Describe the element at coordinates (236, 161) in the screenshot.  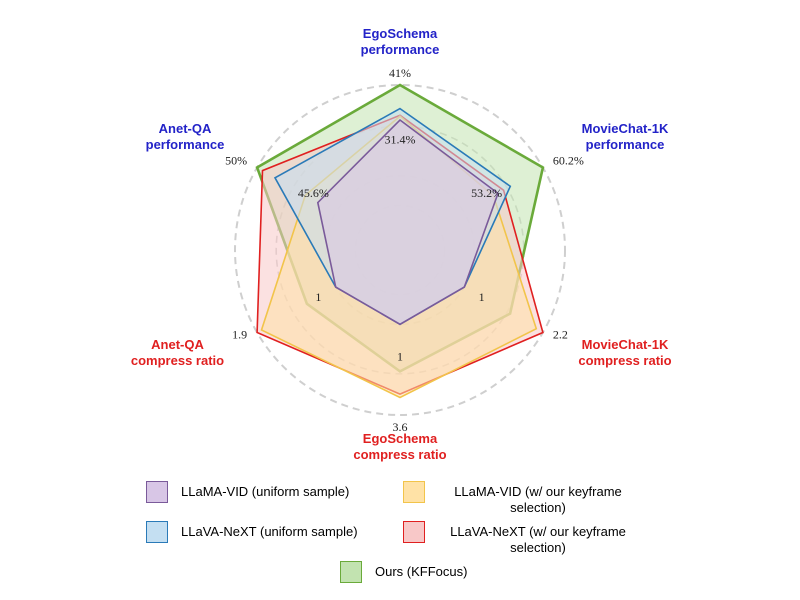
I see `tick-label-max: 50%` at that location.